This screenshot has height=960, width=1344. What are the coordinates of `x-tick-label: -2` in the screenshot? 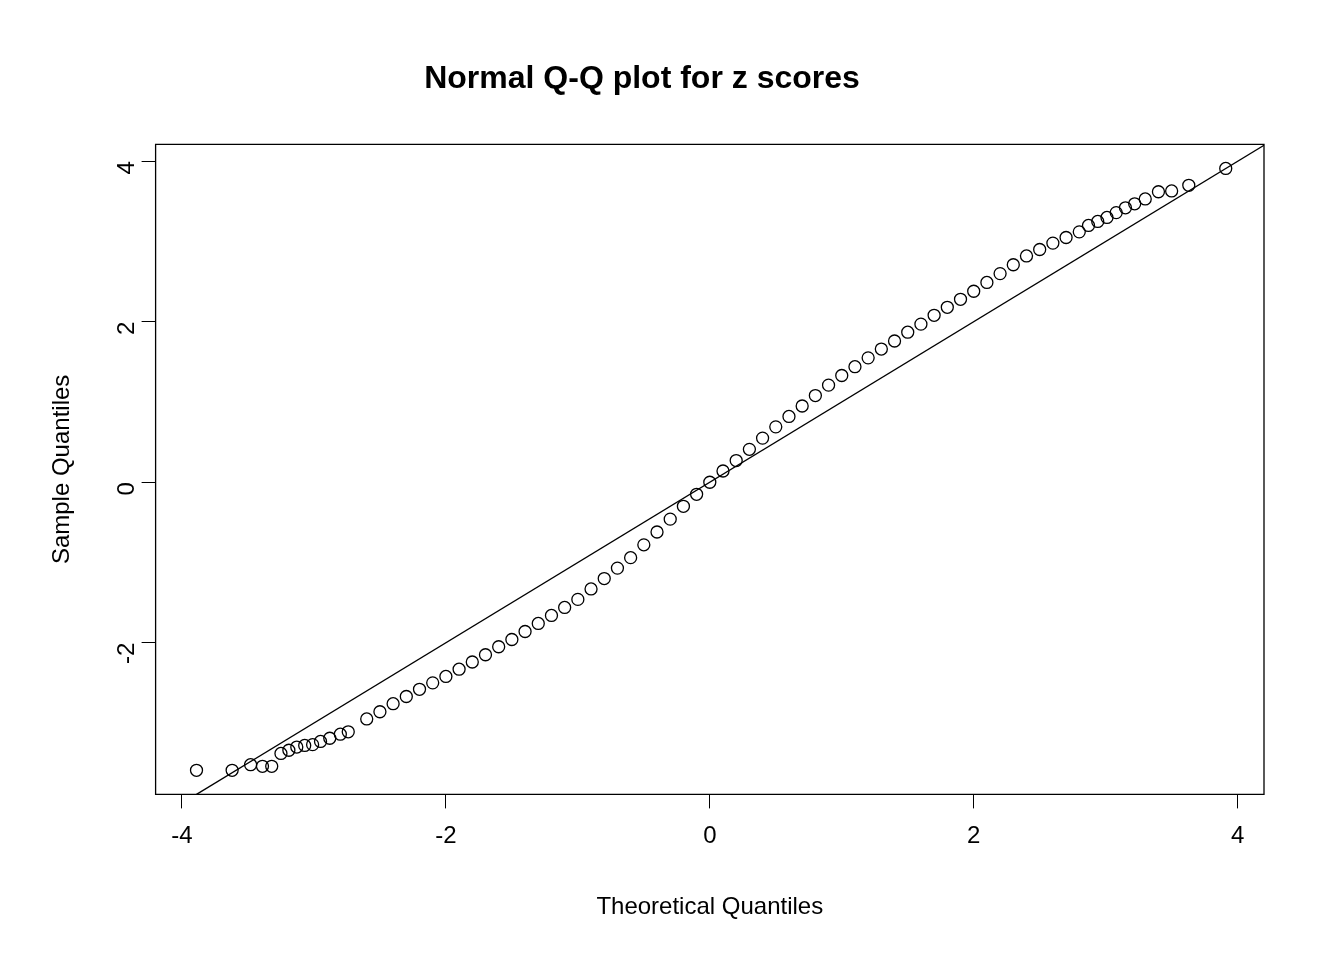 It's located at (446, 835).